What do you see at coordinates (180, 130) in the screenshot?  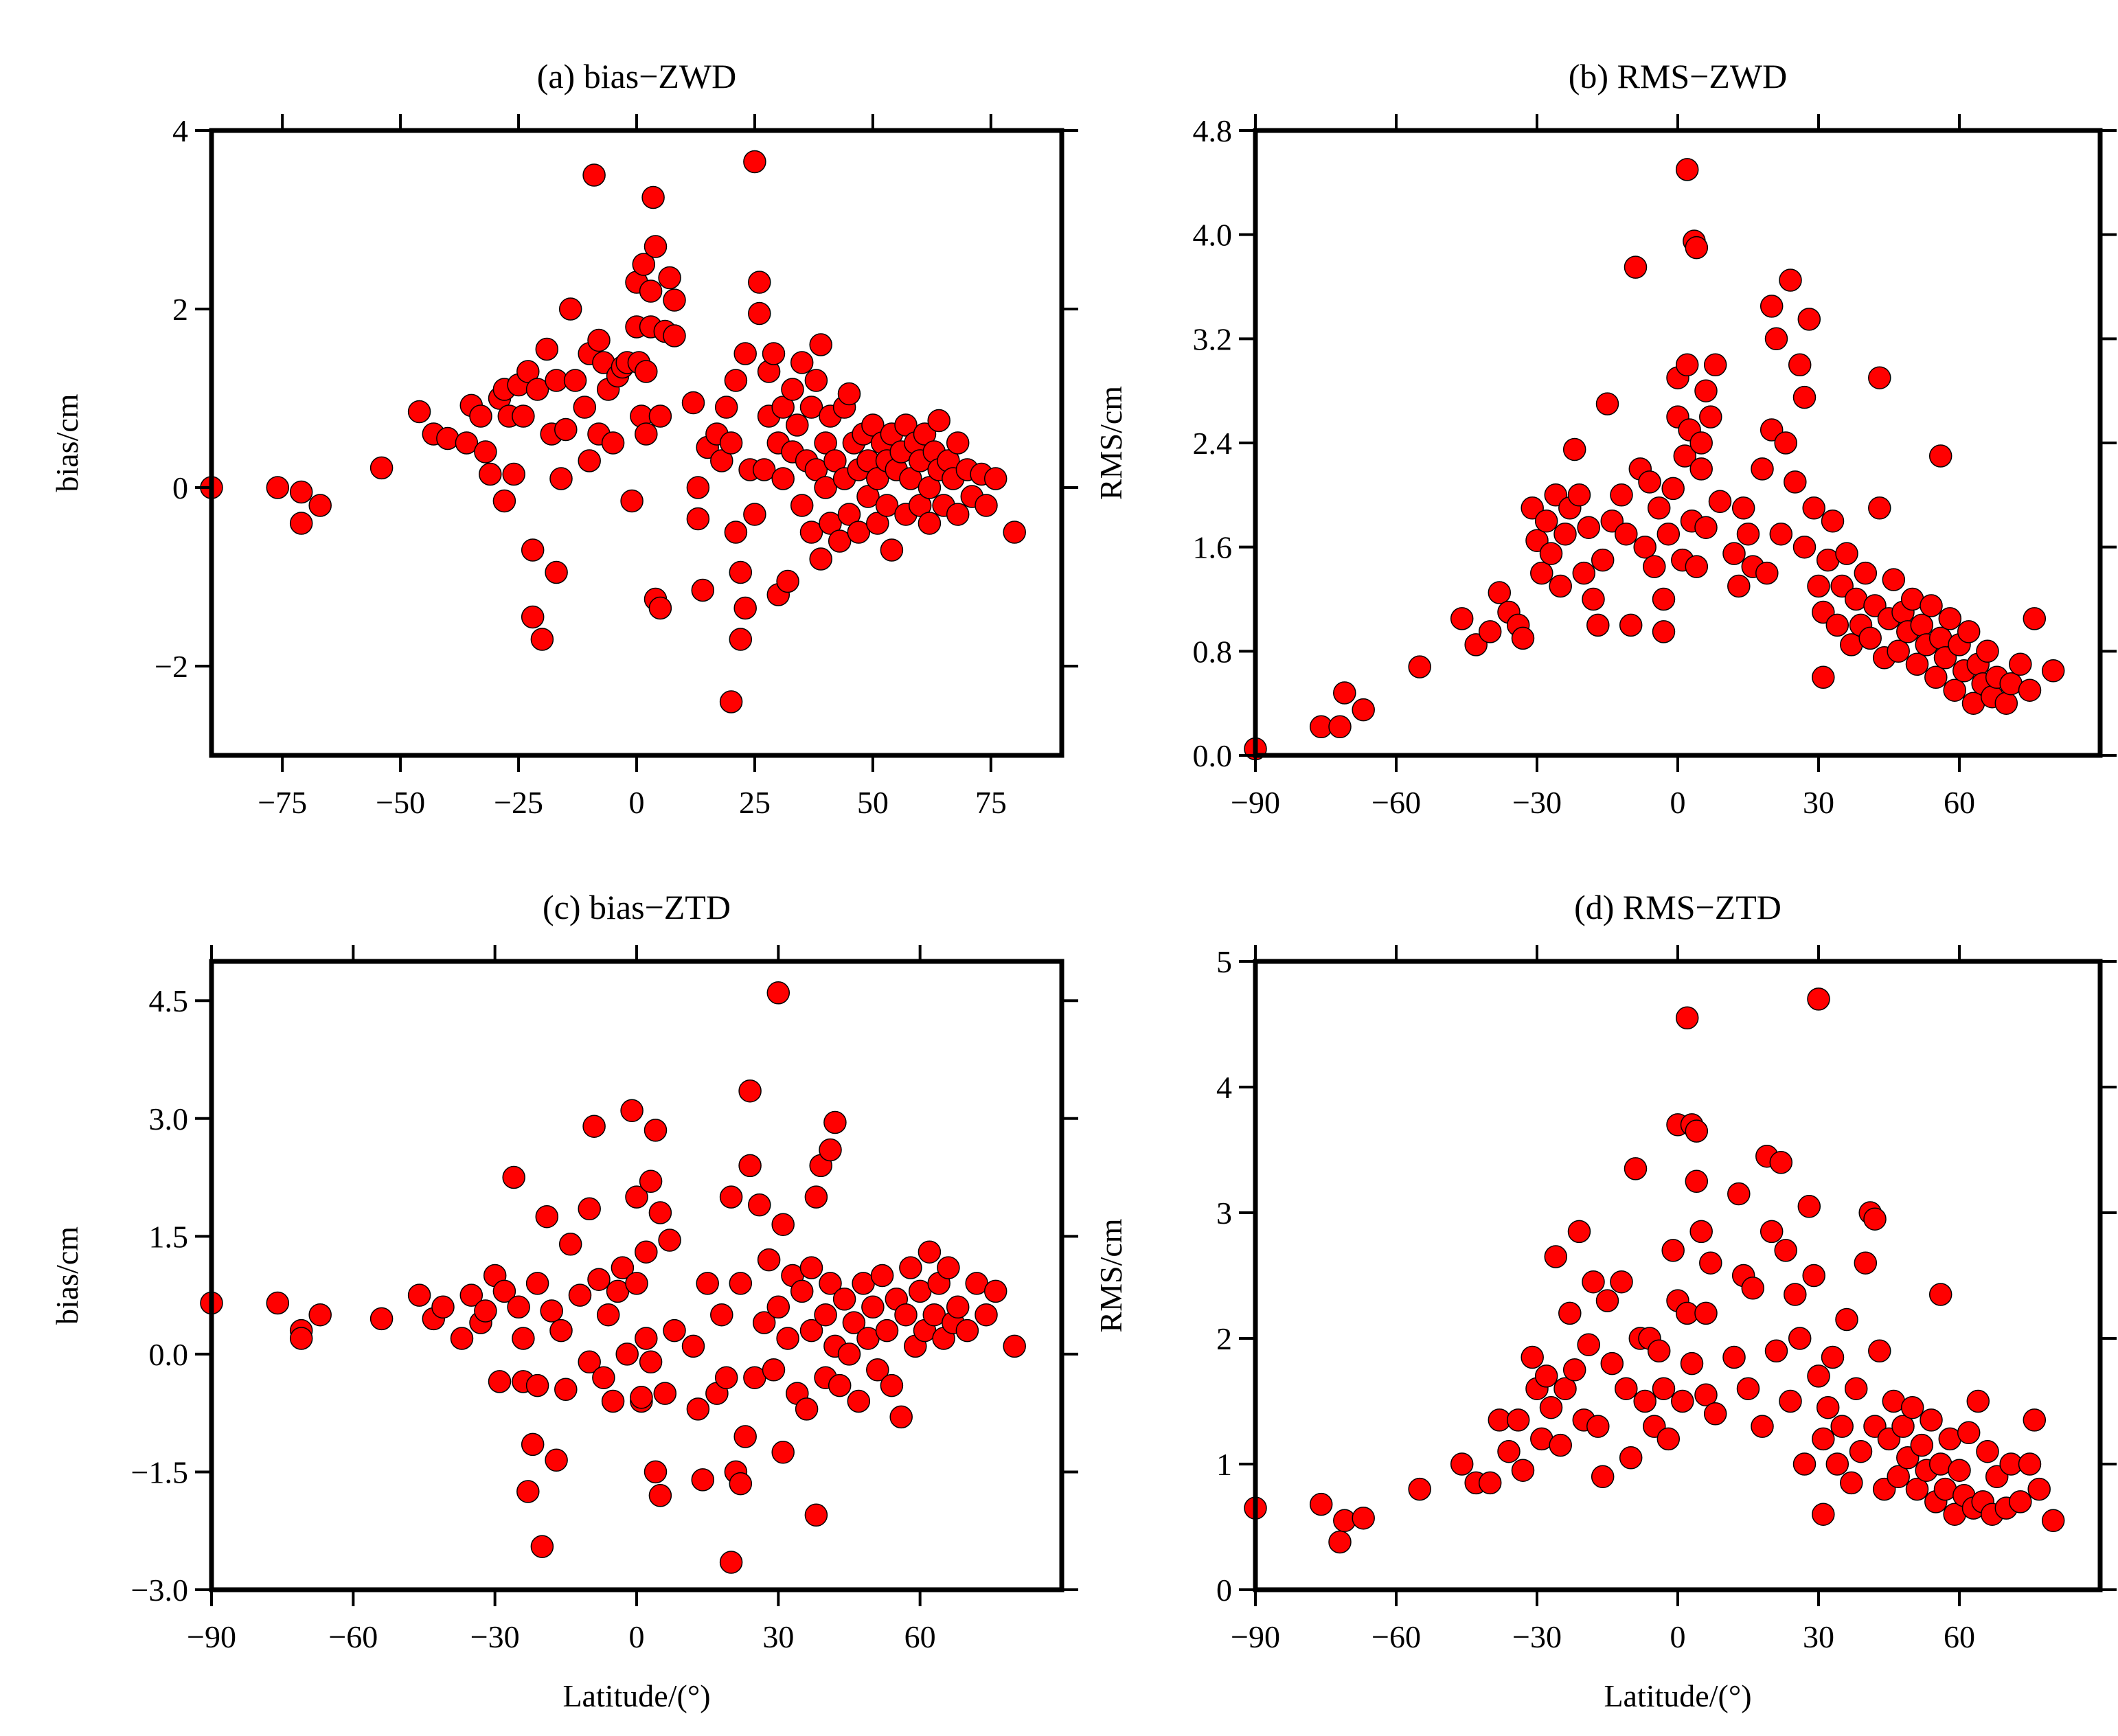 I see `y-tick-label: 4` at bounding box center [180, 130].